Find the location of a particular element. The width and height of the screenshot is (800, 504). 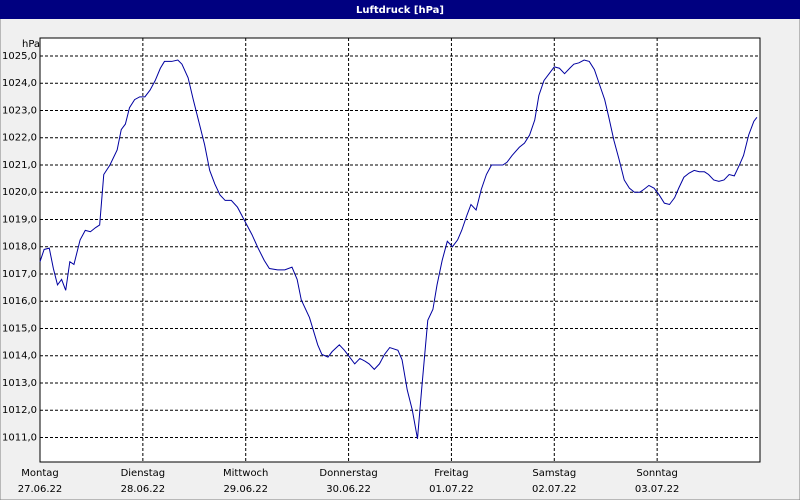

y-tick-label: 1012,0 is located at coordinates (19, 410).